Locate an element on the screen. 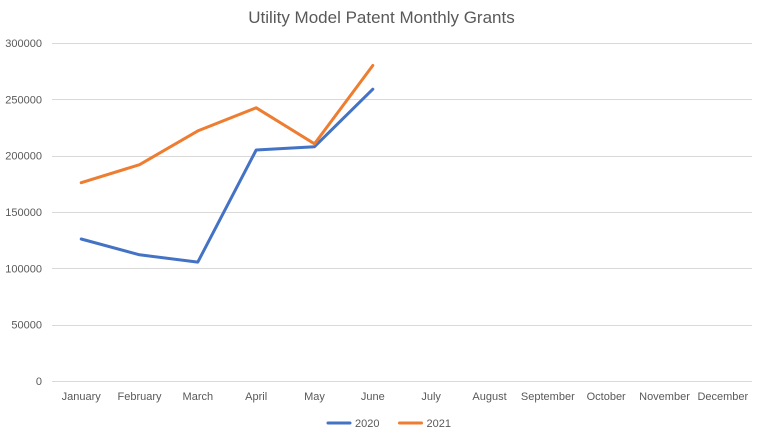 This screenshot has width=763, height=442. x-tick-label-april: April is located at coordinates (256, 397).